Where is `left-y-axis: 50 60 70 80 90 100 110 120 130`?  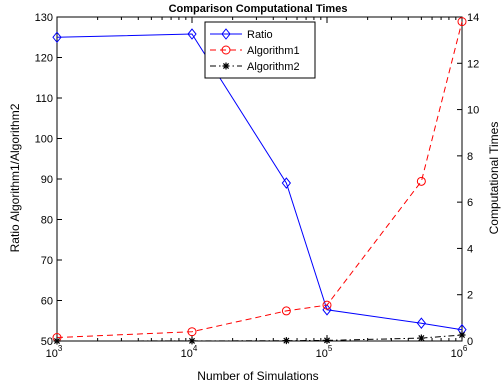 left-y-axis: 50 60 70 80 90 100 110 120 130 is located at coordinates (48, 180).